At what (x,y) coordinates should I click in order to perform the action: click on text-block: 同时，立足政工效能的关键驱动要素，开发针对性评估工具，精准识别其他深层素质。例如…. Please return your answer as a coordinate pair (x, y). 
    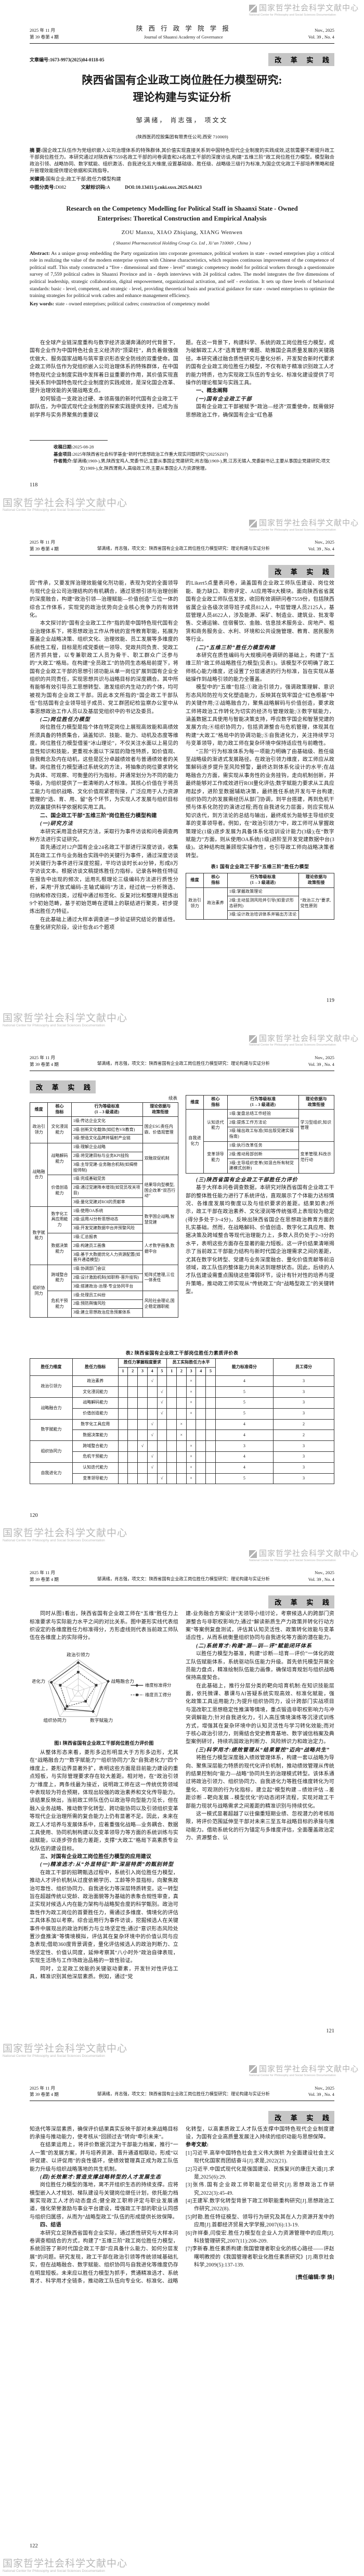
    Looking at the image, I should click on (104, 1973).